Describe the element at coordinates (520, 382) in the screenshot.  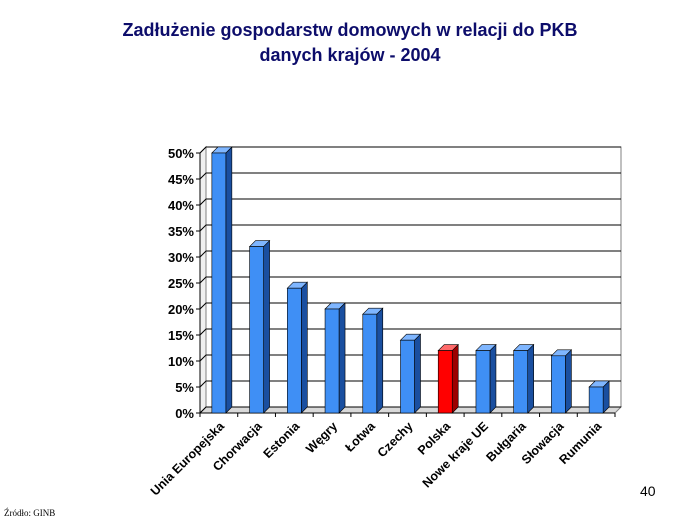
I see `bar-bułgaria` at that location.